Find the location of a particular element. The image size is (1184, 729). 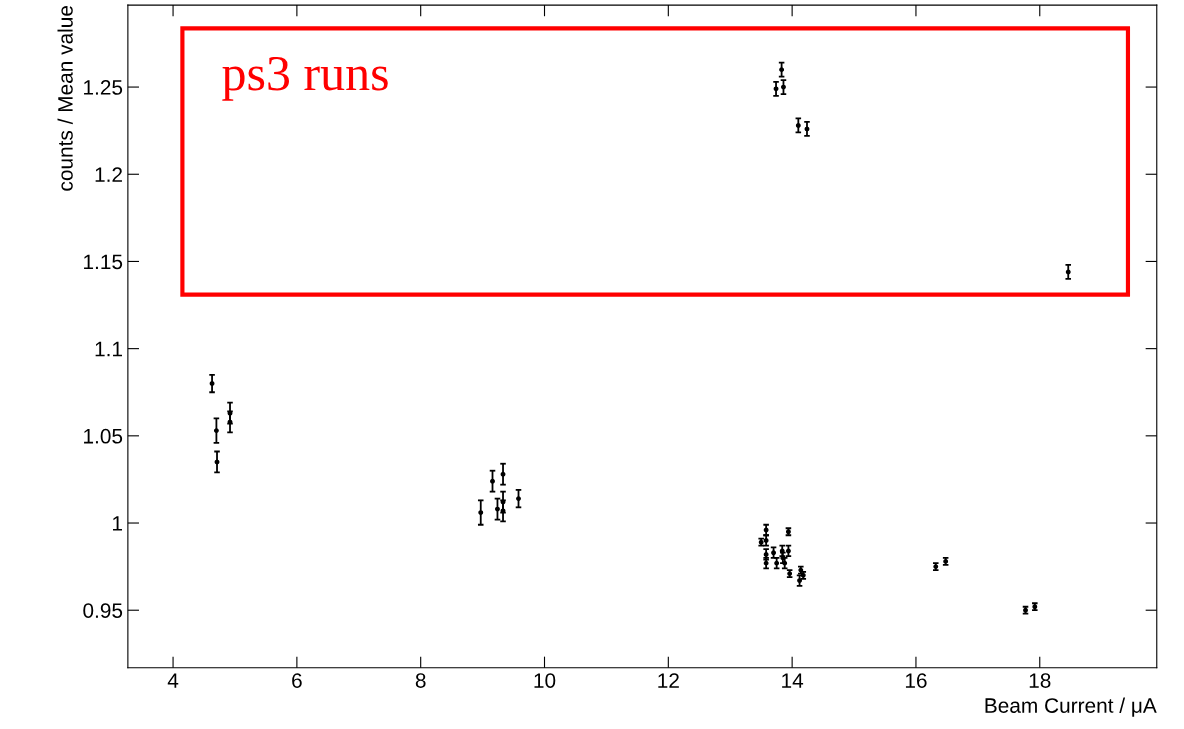

y-tick-label: 1.25 is located at coordinates (103, 87).